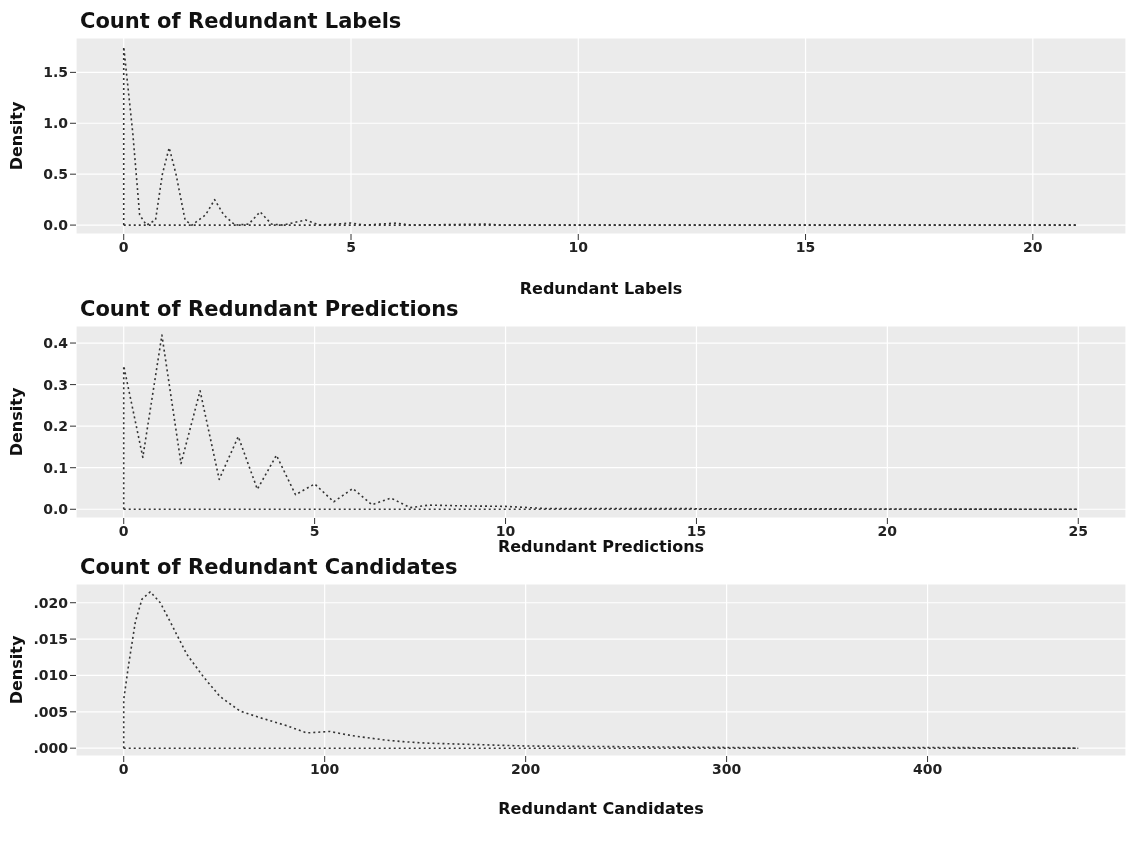  Describe the element at coordinates (726, 768) in the screenshot. I see `x-tick-label: 300` at that location.